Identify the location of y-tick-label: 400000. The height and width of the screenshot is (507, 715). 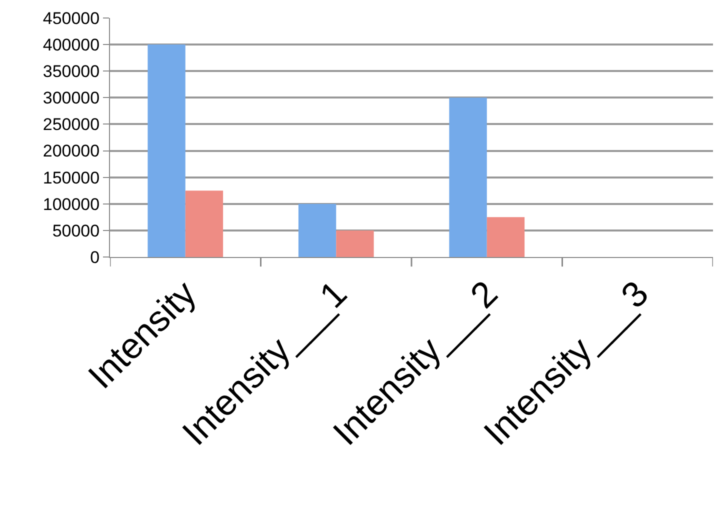
(71, 45).